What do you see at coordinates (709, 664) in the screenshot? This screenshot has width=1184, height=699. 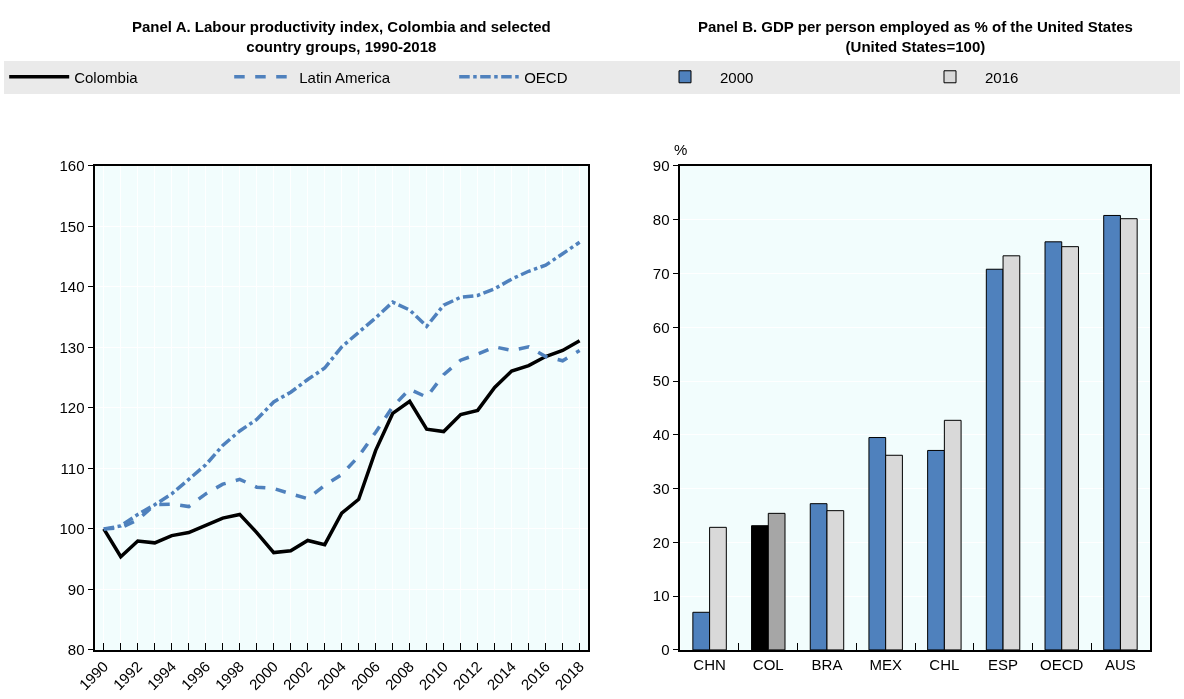 I see `x-tick-label: CHN` at bounding box center [709, 664].